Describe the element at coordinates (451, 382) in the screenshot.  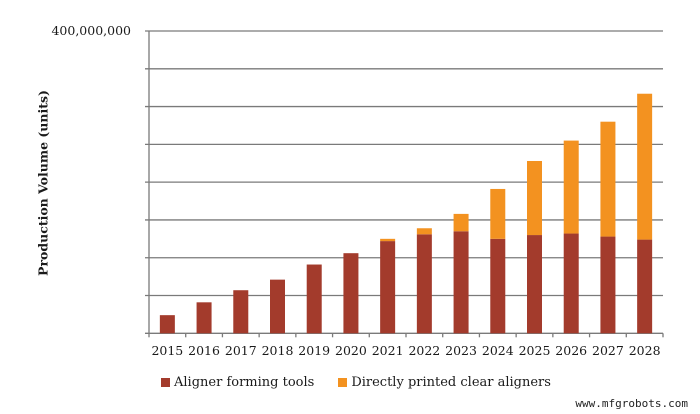
I see `legend-label: Directly printed clear aligners` at that location.